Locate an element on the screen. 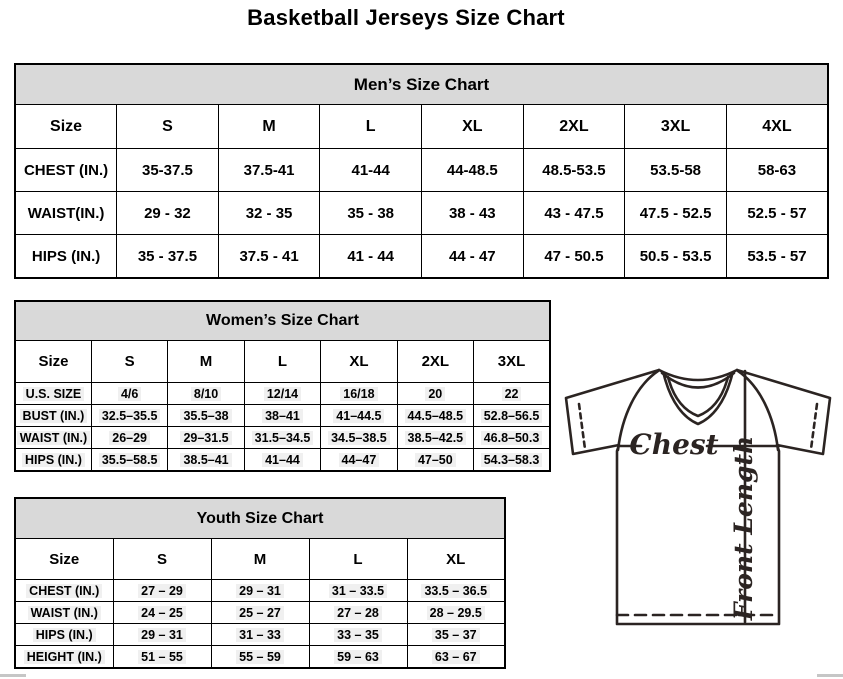 This screenshot has width=843, height=679. size-value-cell: 31.5–34.5 is located at coordinates (282, 437).